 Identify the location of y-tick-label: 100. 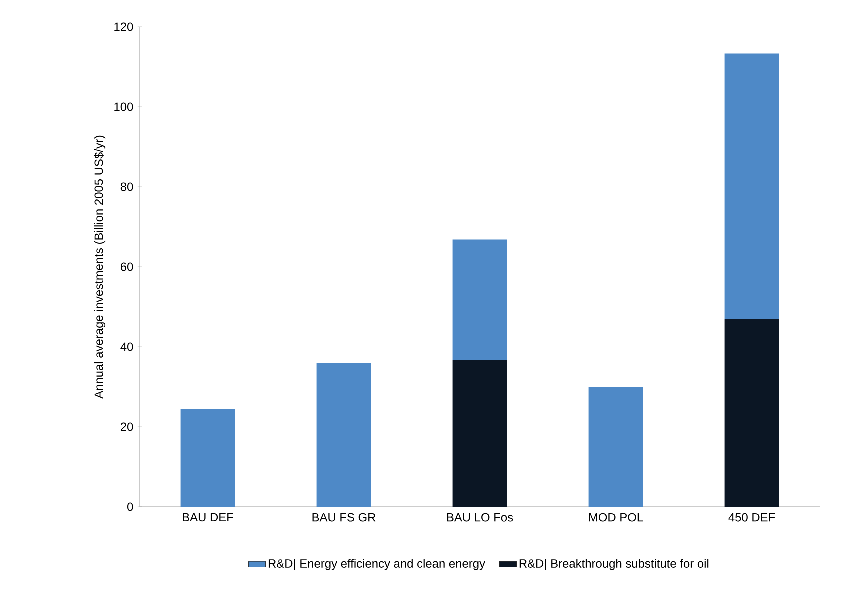
(124, 107).